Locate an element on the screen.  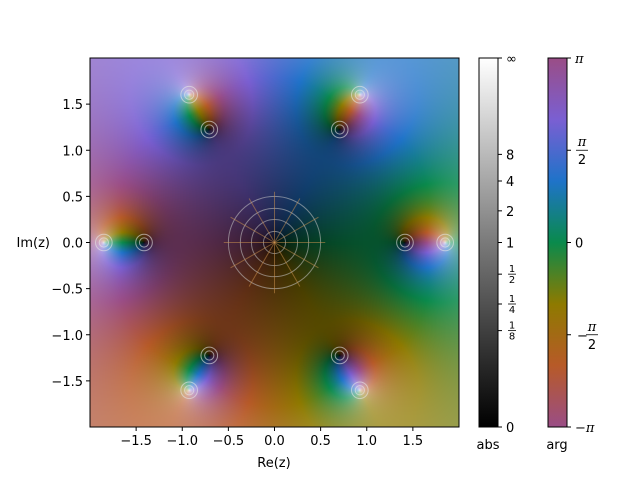
y-tick-label: 1.5 is located at coordinates (72, 105).